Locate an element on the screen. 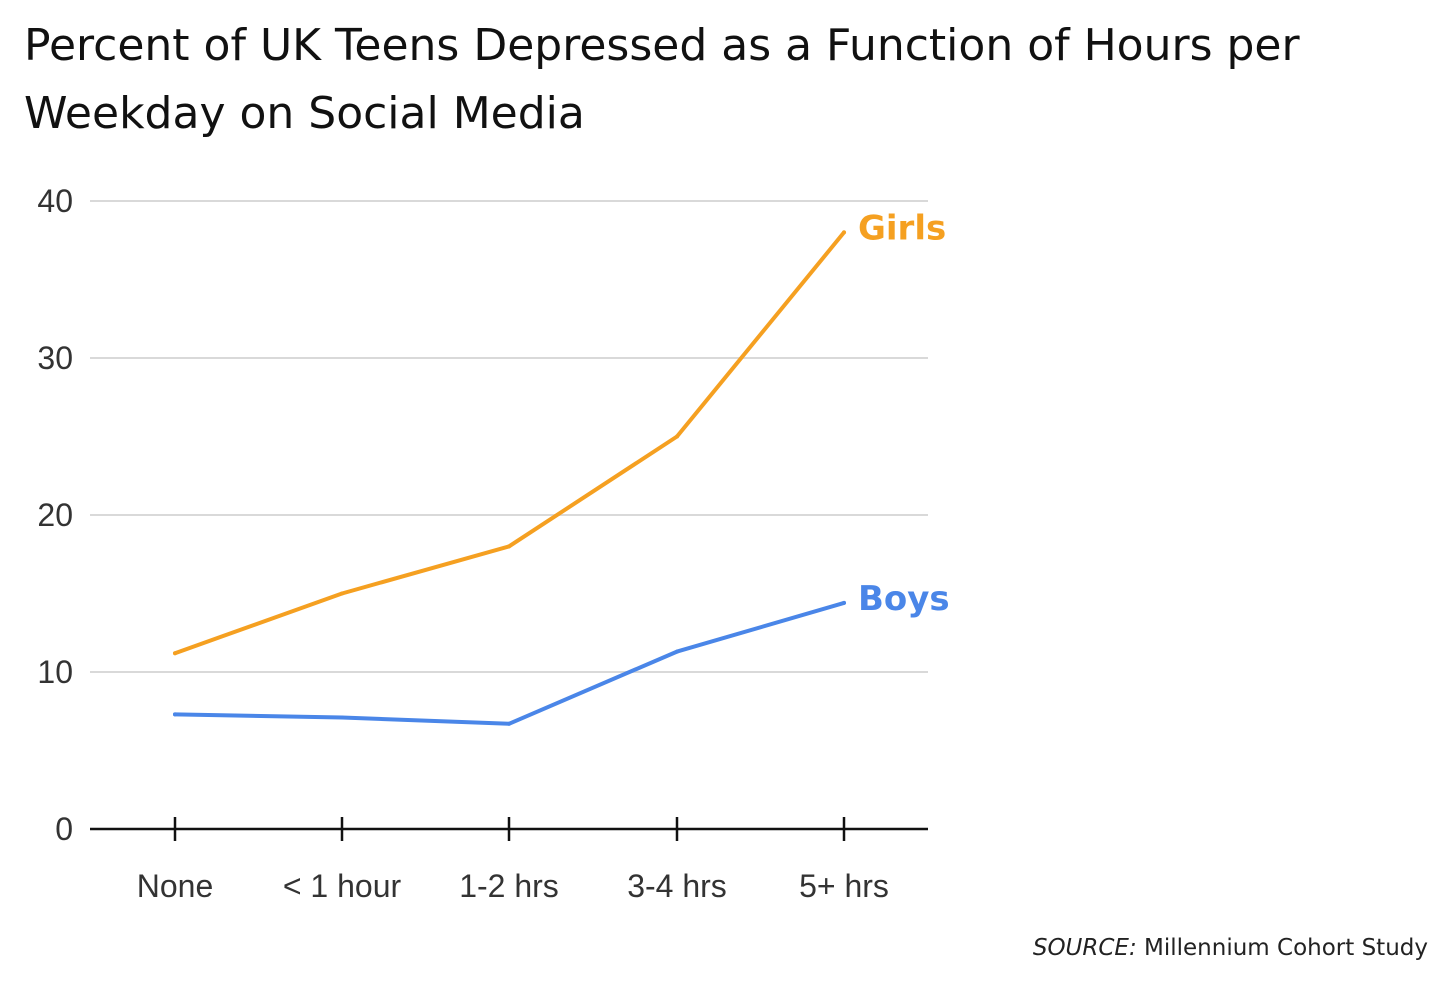  source-note: SOURCE: Millennium Cohort Study is located at coordinates (1230, 948).